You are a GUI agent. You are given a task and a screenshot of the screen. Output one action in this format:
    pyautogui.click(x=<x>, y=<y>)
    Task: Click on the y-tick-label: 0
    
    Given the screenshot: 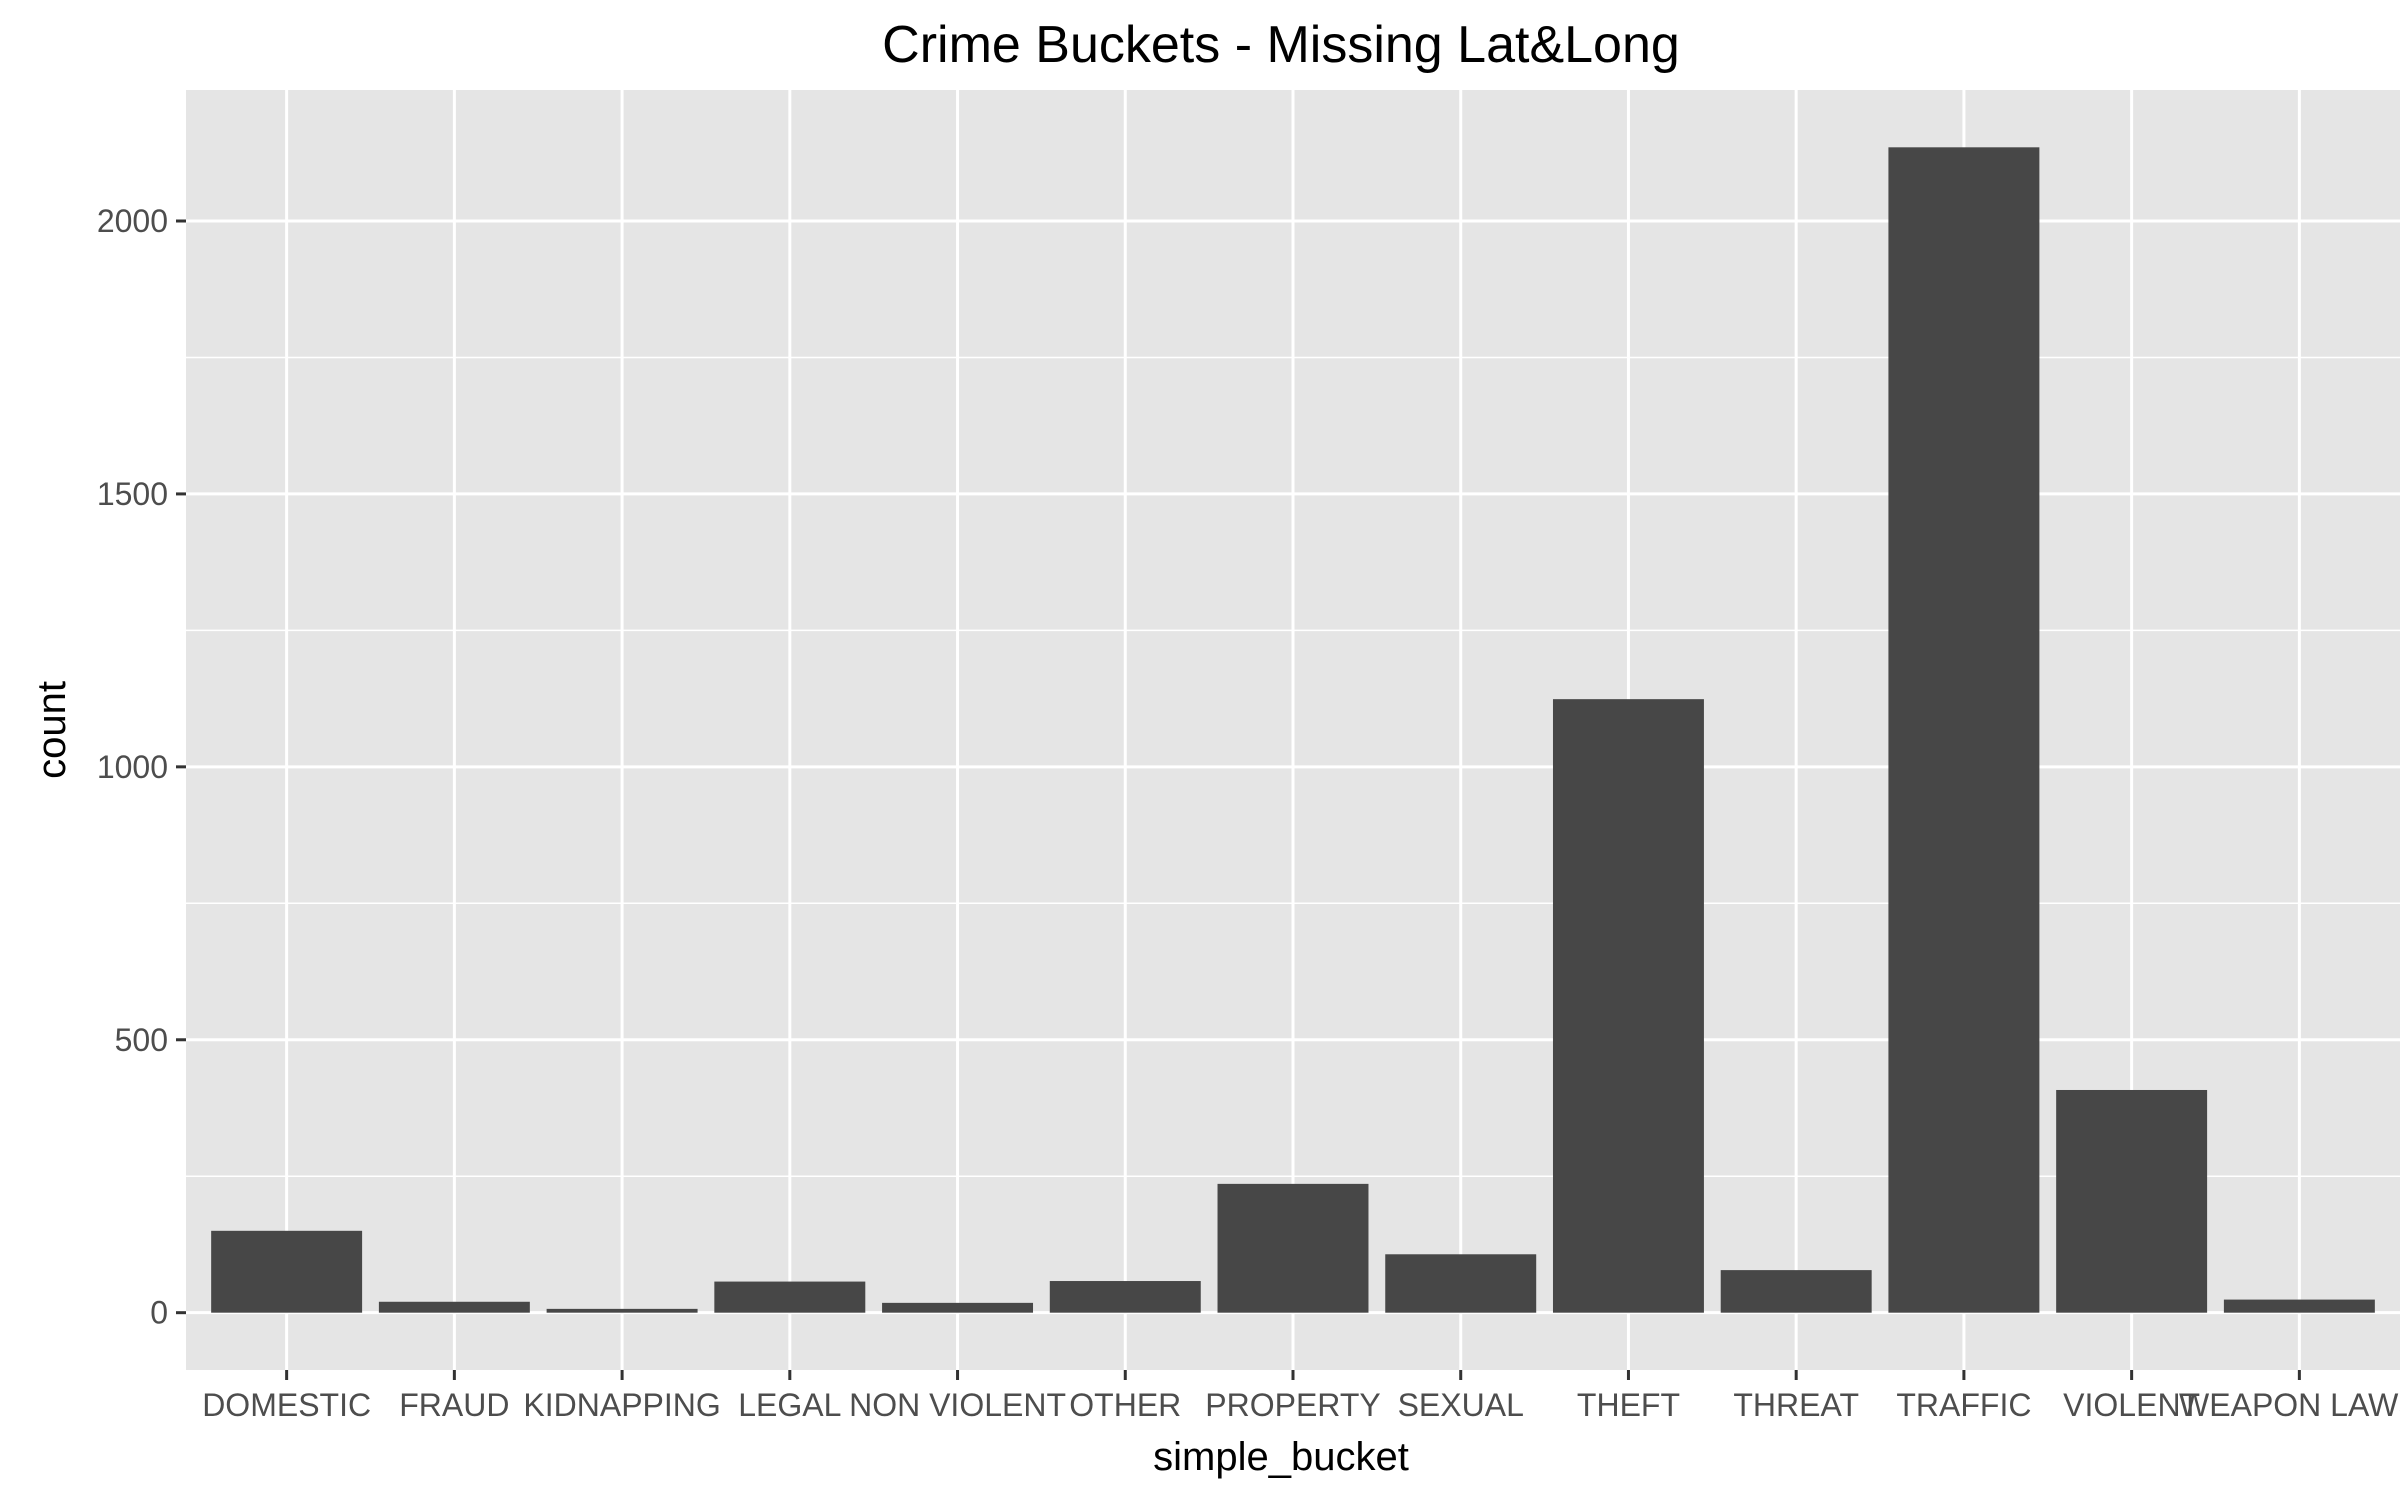 What is the action you would take?
    pyautogui.click(x=159, y=1313)
    